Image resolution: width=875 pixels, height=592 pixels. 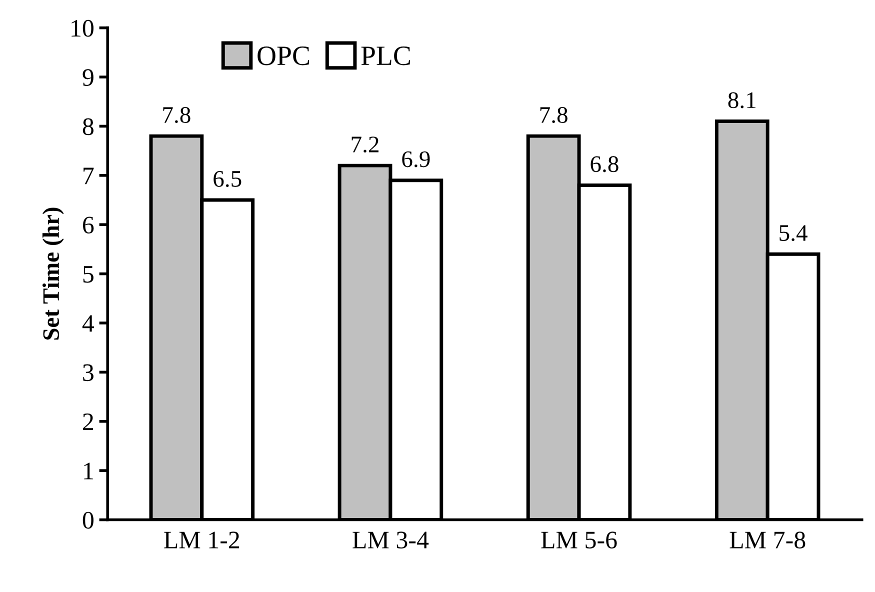 What do you see at coordinates (742, 100) in the screenshot?
I see `data-label: 8.1` at bounding box center [742, 100].